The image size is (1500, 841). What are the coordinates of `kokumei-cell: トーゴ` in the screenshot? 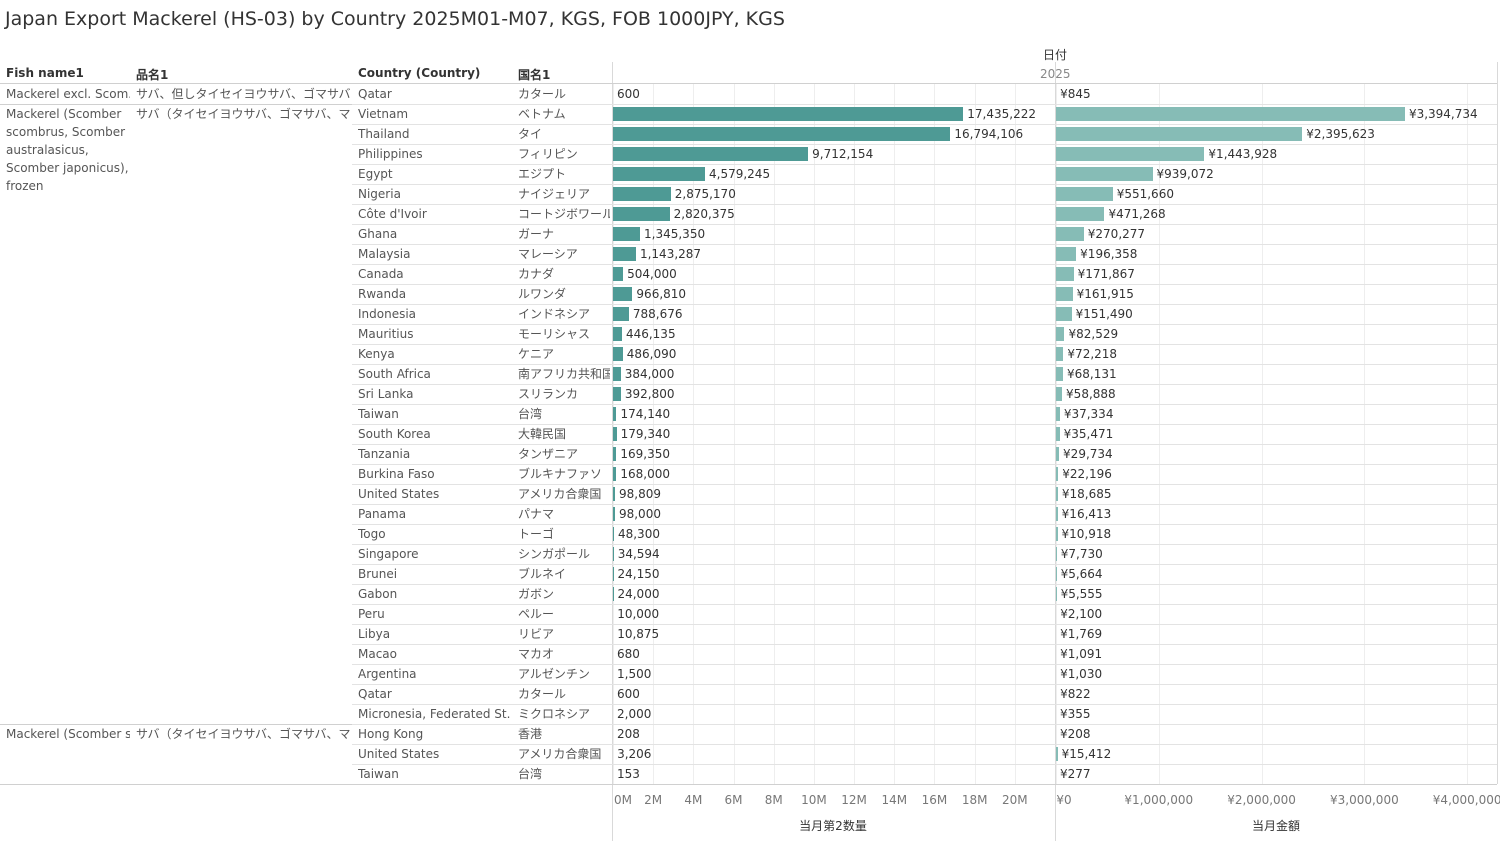 It's located at (536, 534).